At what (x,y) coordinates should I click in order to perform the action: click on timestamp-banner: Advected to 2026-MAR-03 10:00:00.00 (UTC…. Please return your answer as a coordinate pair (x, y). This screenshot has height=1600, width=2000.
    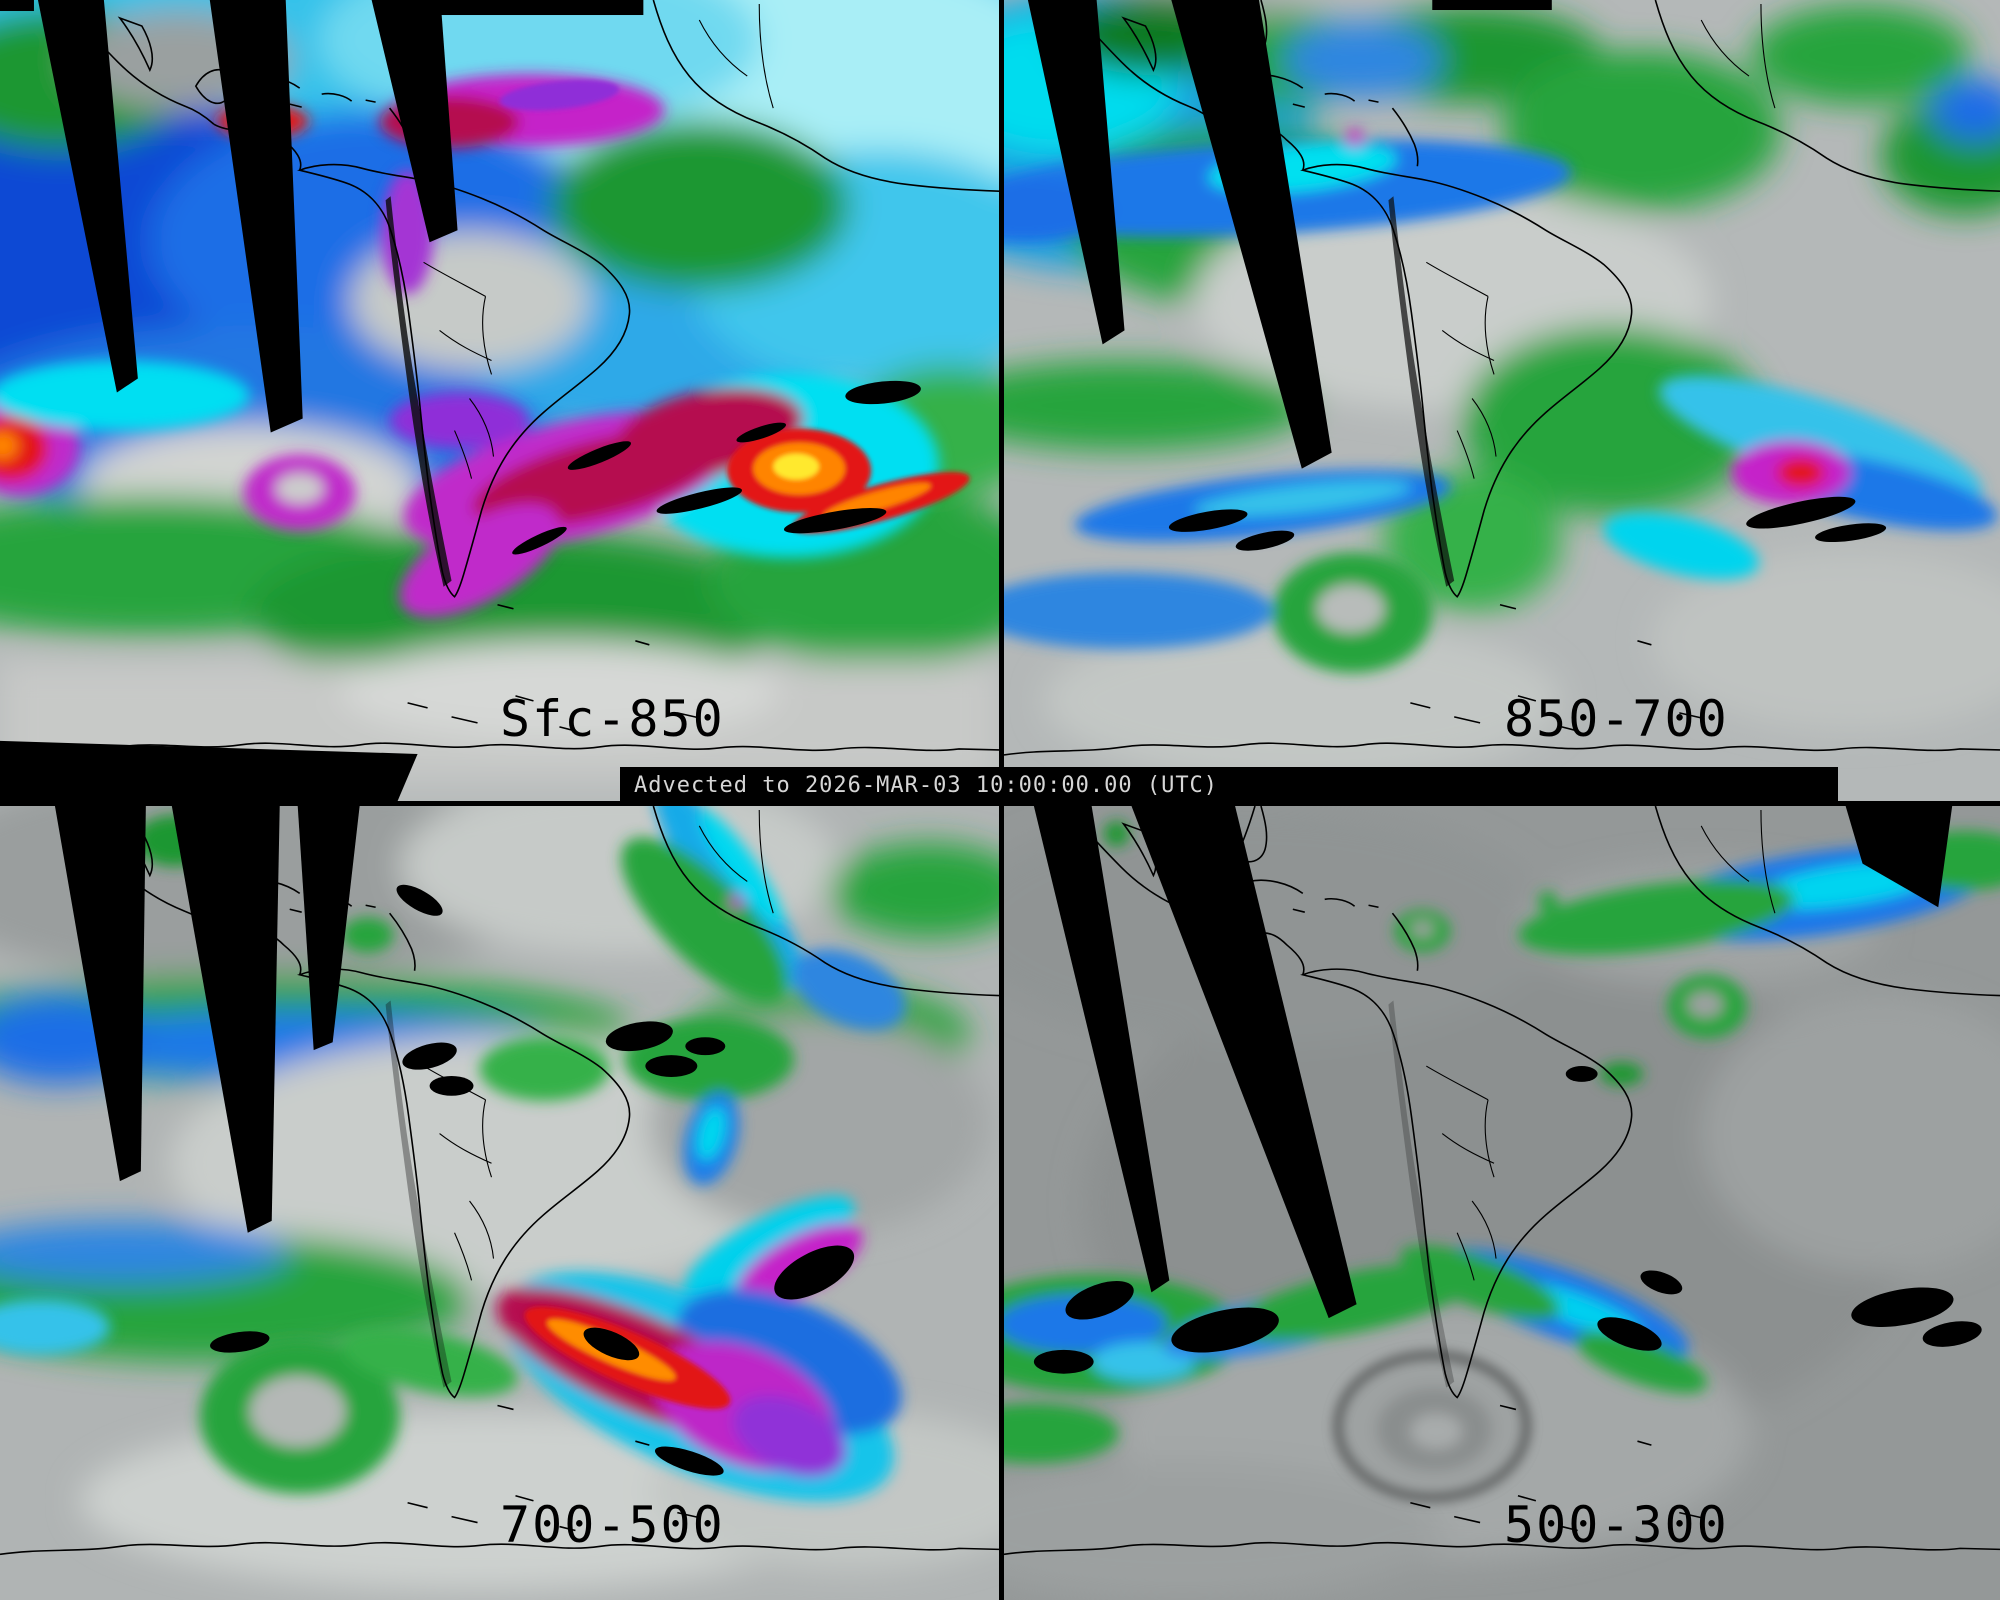
    Looking at the image, I should click on (1229, 785).